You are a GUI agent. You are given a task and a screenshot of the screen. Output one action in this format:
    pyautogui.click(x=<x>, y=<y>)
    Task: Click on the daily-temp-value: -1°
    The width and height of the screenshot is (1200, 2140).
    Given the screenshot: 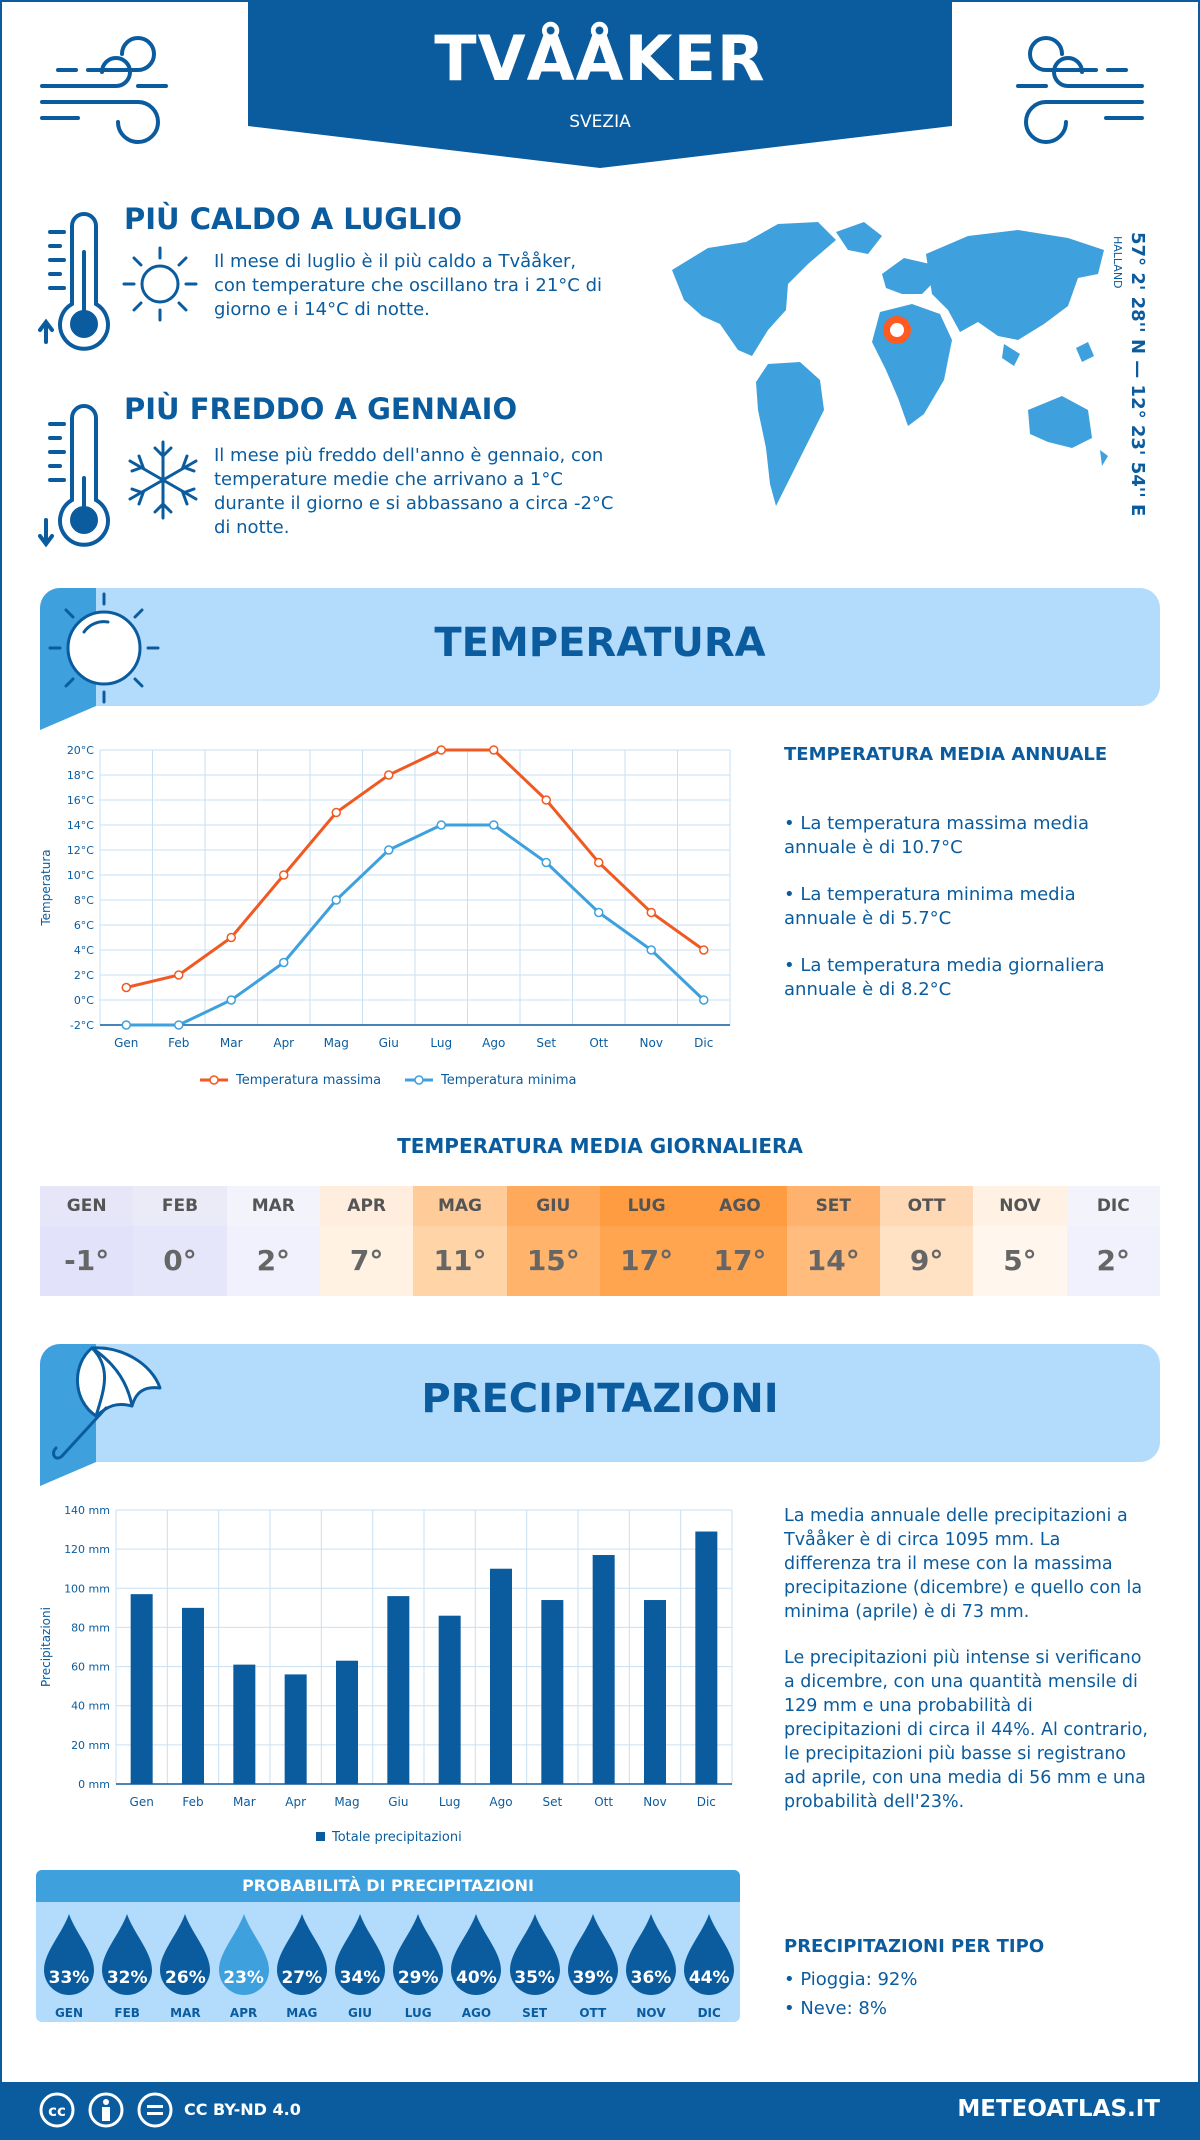 What is the action you would take?
    pyautogui.click(x=87, y=1261)
    